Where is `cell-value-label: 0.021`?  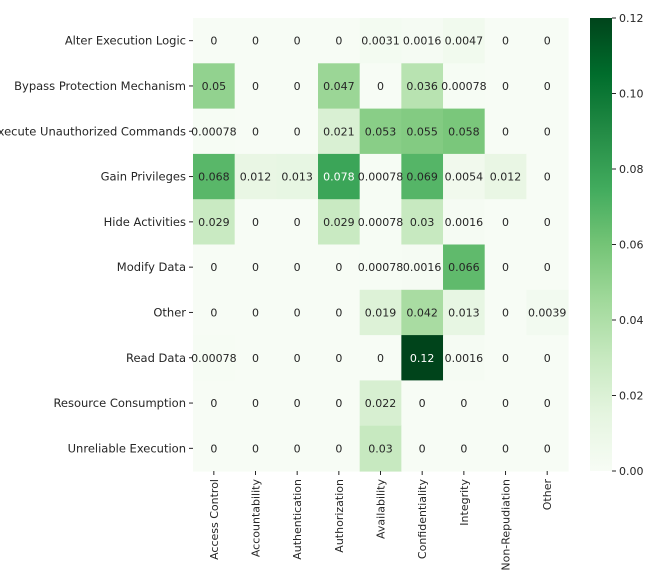 cell-value-label: 0.021 is located at coordinates (339, 131).